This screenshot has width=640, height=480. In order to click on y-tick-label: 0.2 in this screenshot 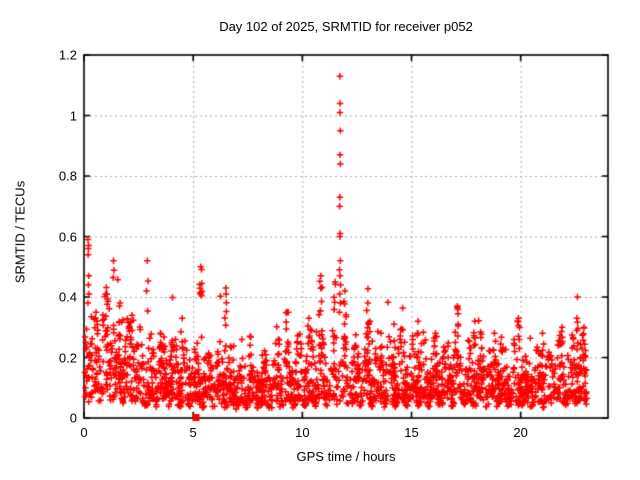, I will do `click(67, 357)`.